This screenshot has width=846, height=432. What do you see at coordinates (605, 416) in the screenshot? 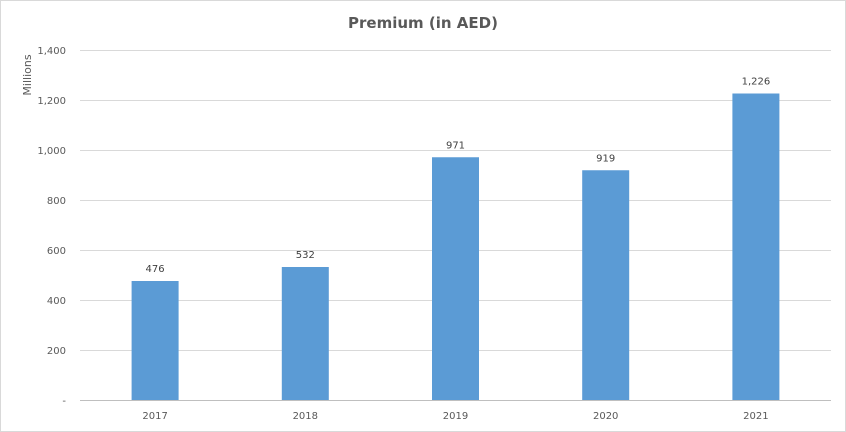
I see `x-tick-label: 2020` at bounding box center [605, 416].